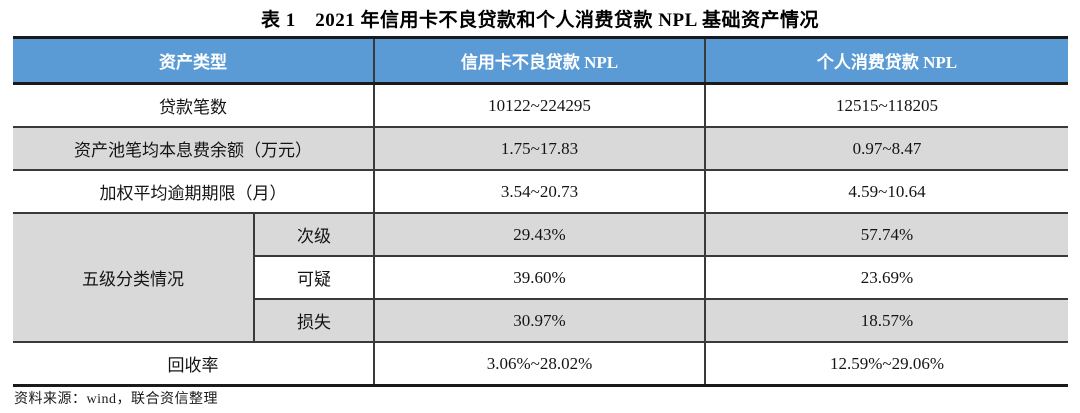  I want to click on row-label: 资产池笔均本息费余额（万元）, so click(194, 148).